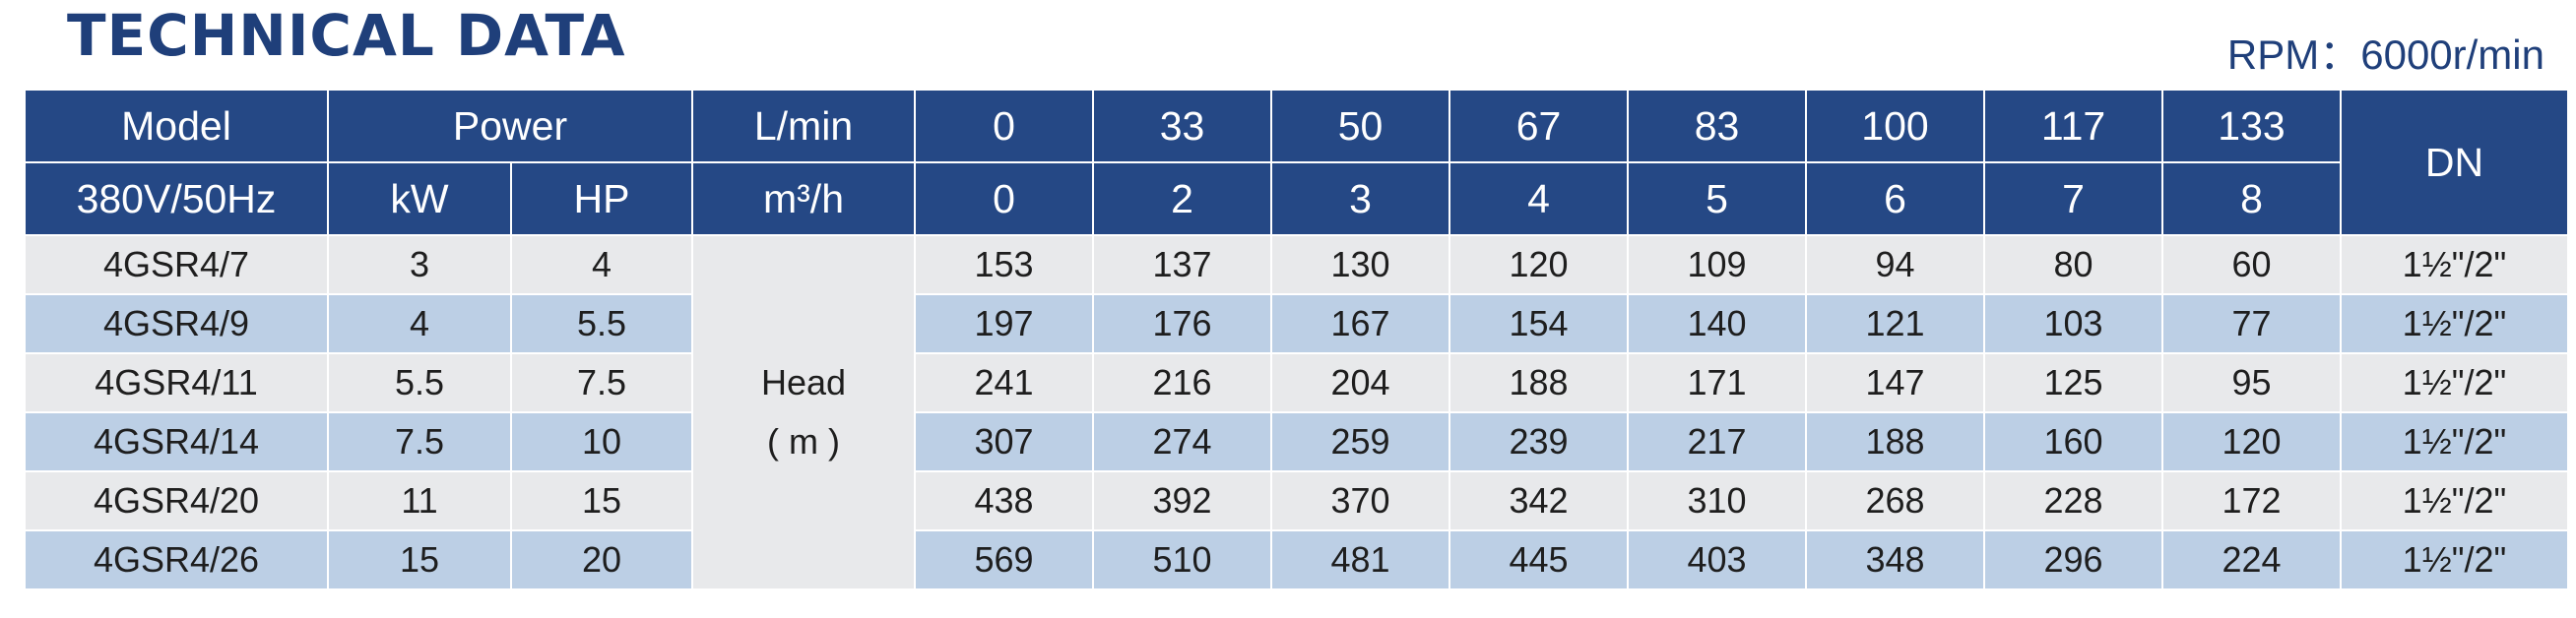 This screenshot has width=2576, height=618. What do you see at coordinates (1004, 264) in the screenshot?
I see `head-value-cell: 153` at bounding box center [1004, 264].